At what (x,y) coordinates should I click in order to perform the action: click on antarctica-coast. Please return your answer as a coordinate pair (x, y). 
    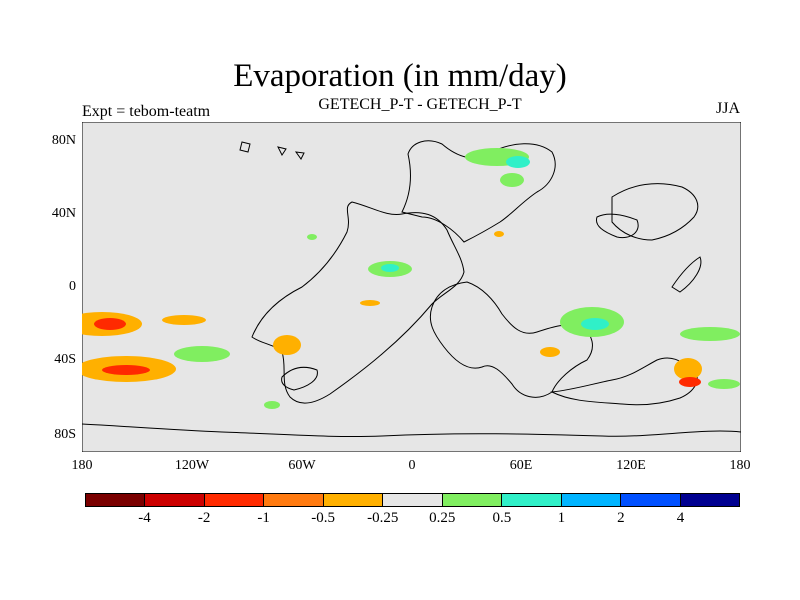
    Looking at the image, I should click on (411, 430).